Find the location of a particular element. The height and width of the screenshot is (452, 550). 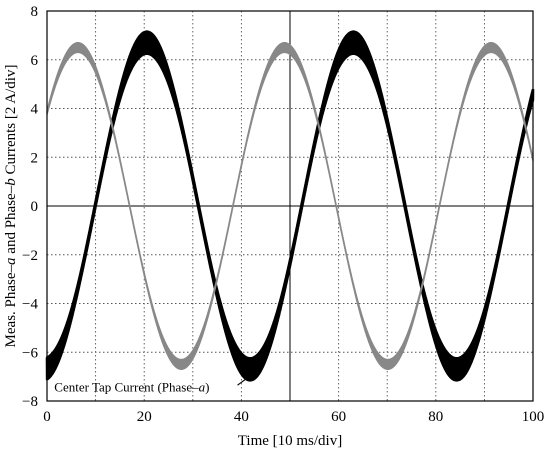

y-tick-label: 0 is located at coordinates (35, 207).